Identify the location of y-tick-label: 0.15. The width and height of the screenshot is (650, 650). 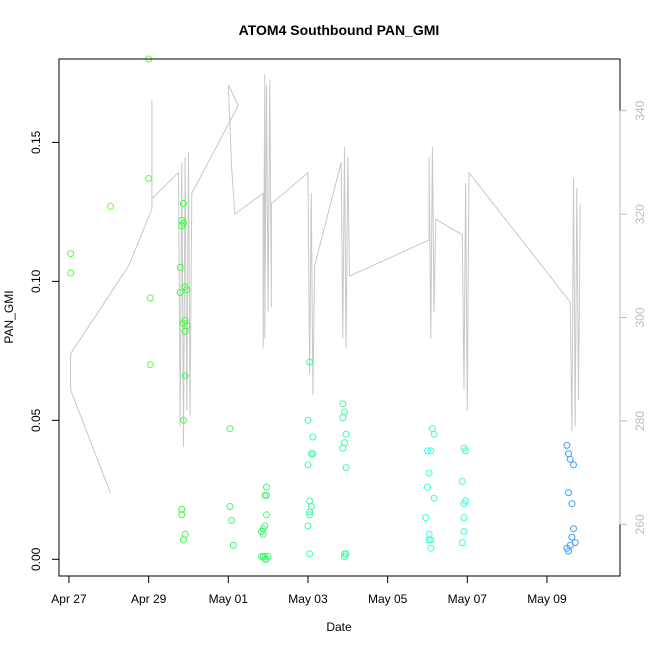
(36, 142).